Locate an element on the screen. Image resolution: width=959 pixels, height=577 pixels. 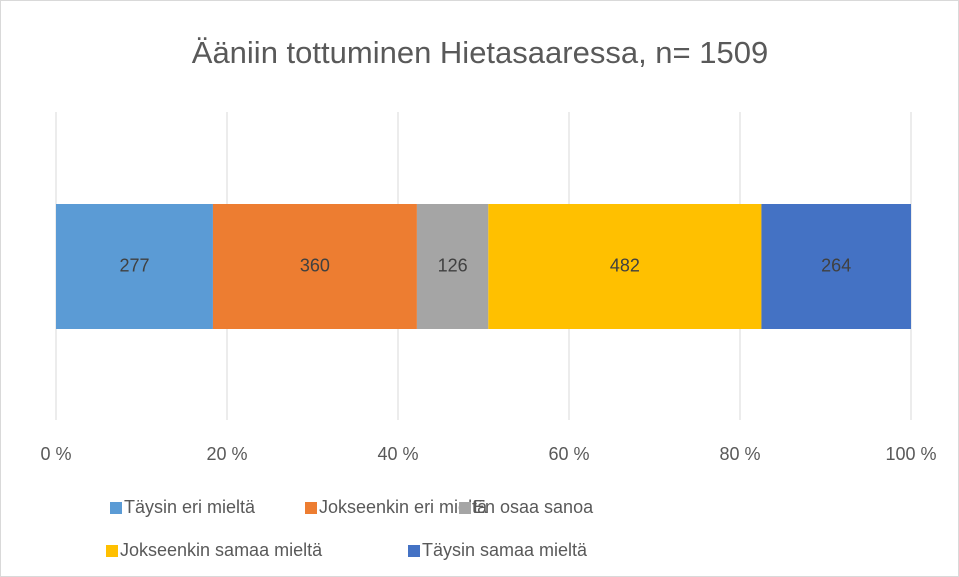
x-tick-label: 100 % is located at coordinates (910, 454).